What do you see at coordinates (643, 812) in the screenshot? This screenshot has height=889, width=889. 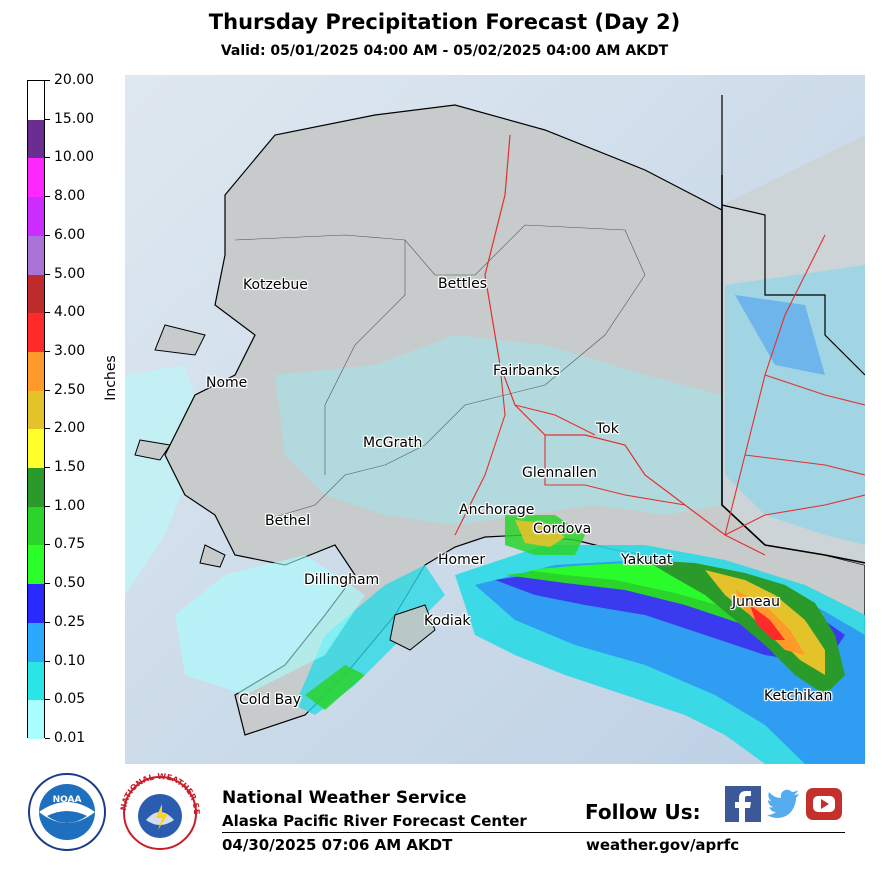 I see `follow-us-label: Follow Us:` at bounding box center [643, 812].